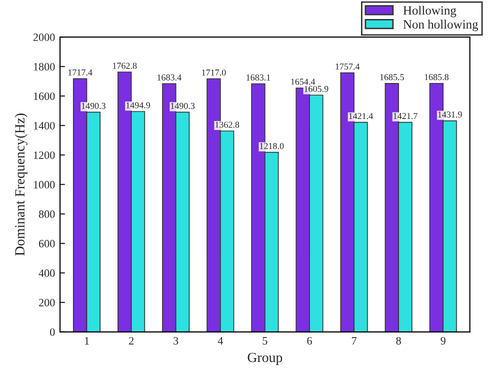  What do you see at coordinates (46, 244) in the screenshot?
I see `y-tick-label: 600` at bounding box center [46, 244].